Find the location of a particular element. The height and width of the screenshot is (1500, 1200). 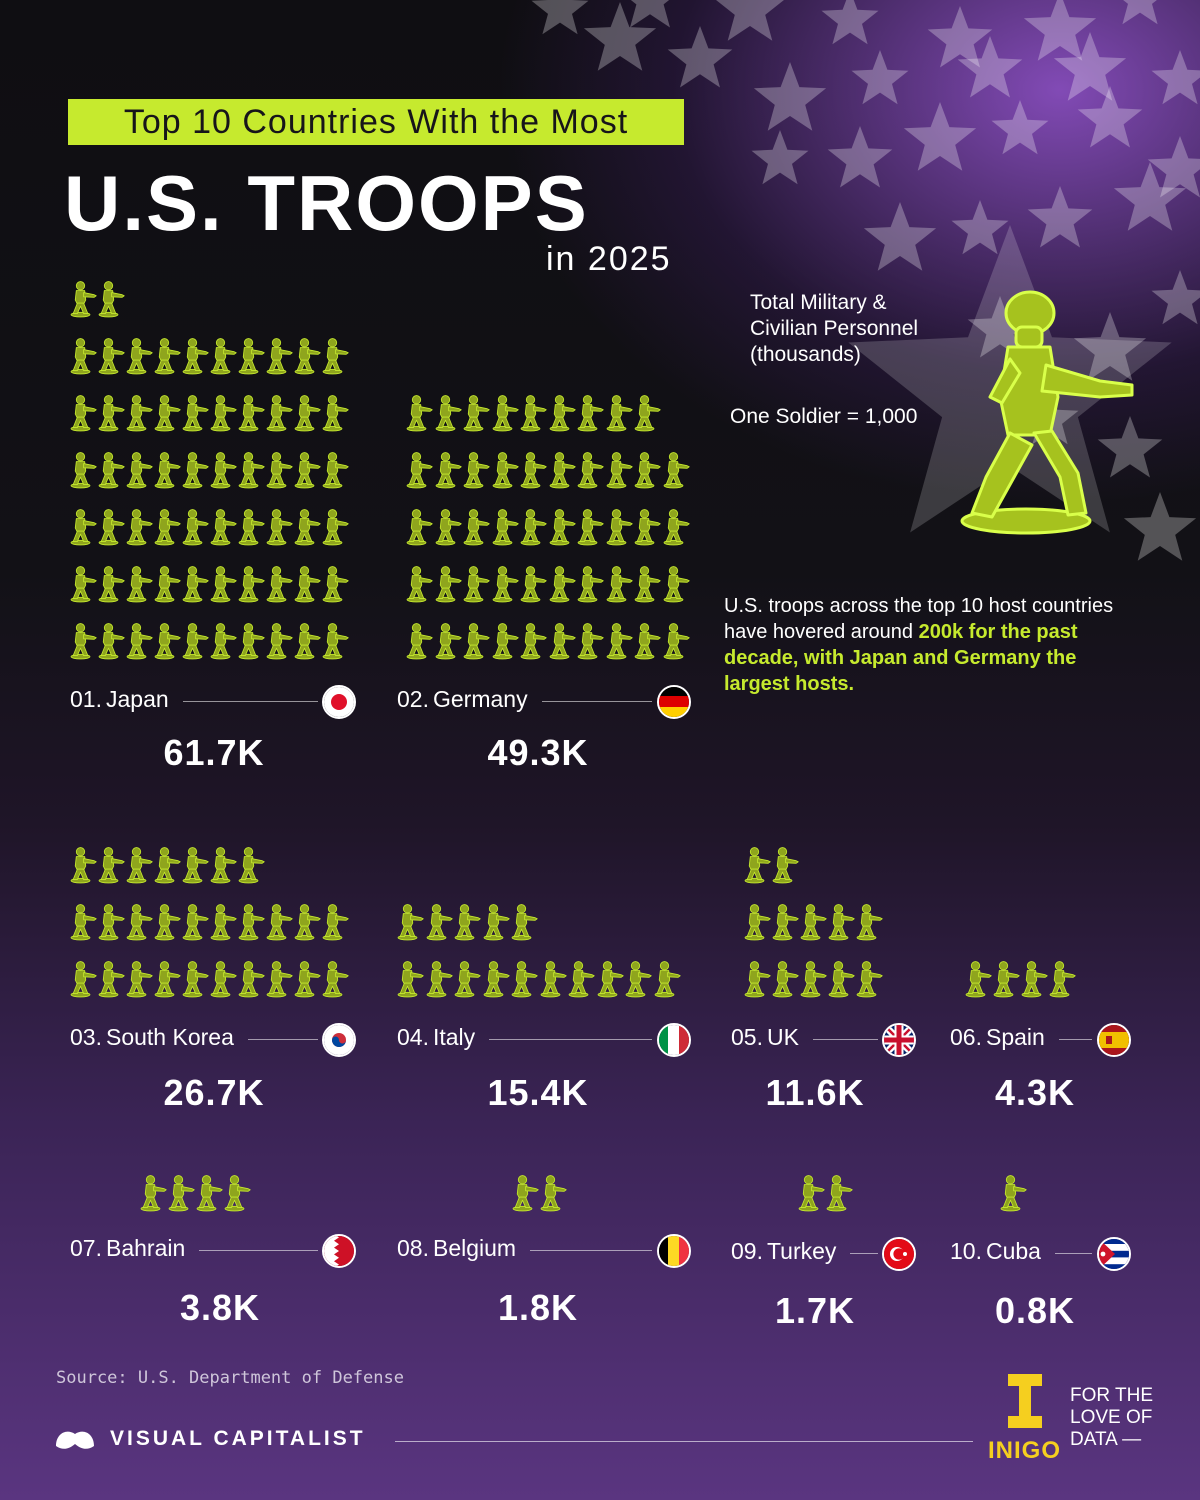

value-label: 3.8K is located at coordinates (220, 1307).